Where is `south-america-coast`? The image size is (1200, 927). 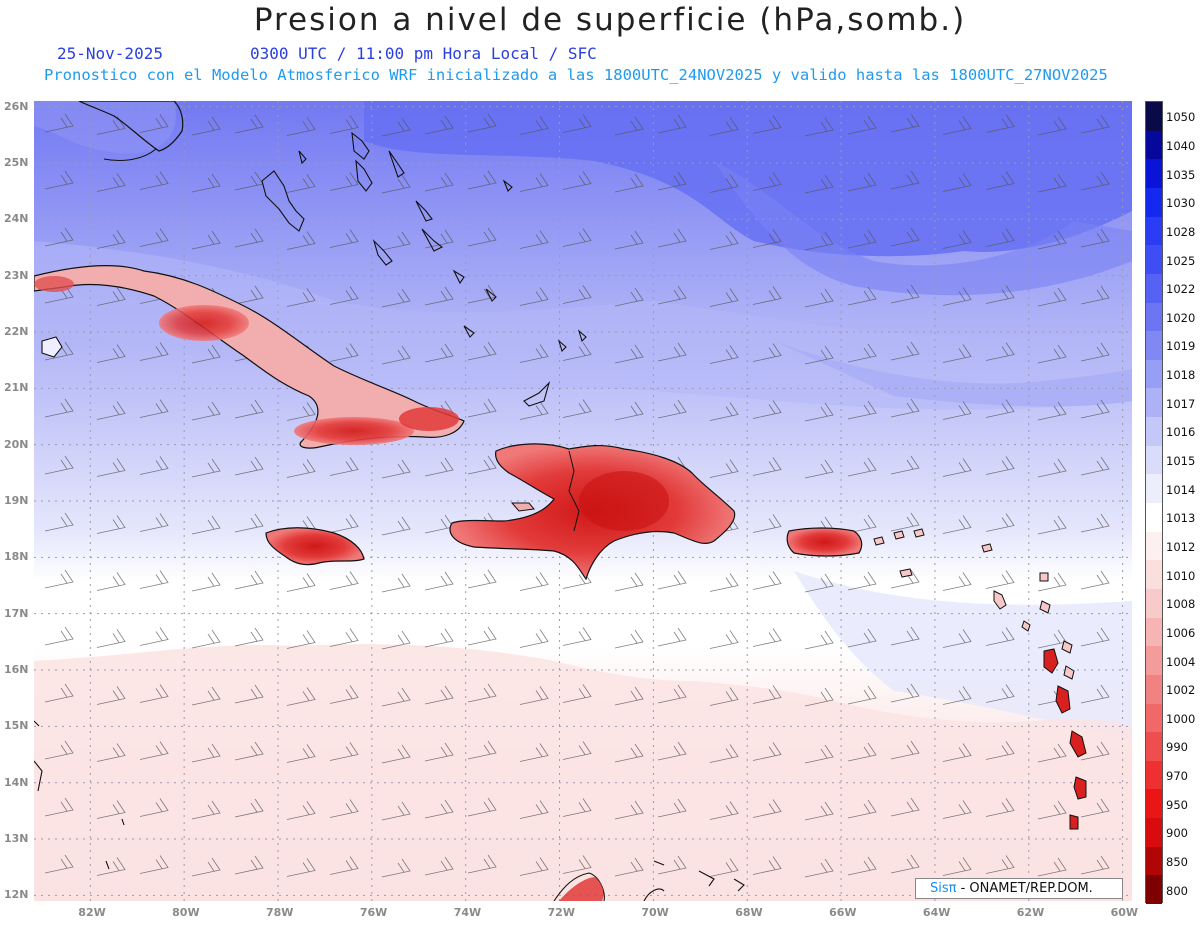
south-america-coast is located at coordinates (649, 880).